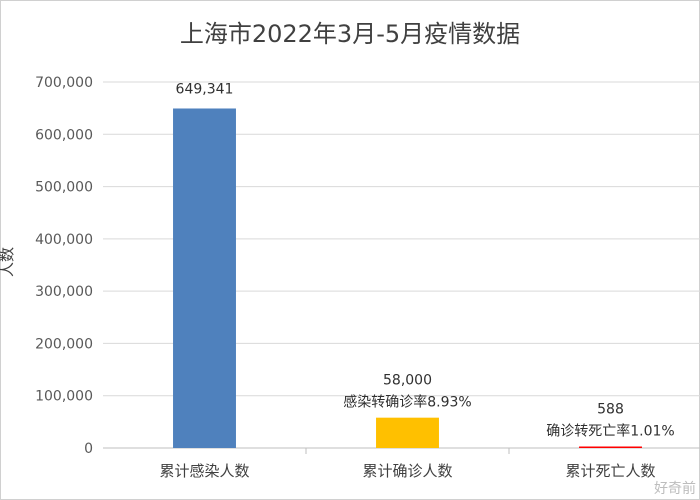 Image resolution: width=700 pixels, height=500 pixels. Describe the element at coordinates (407, 471) in the screenshot. I see `x-category-label: 累计确诊人数` at that location.